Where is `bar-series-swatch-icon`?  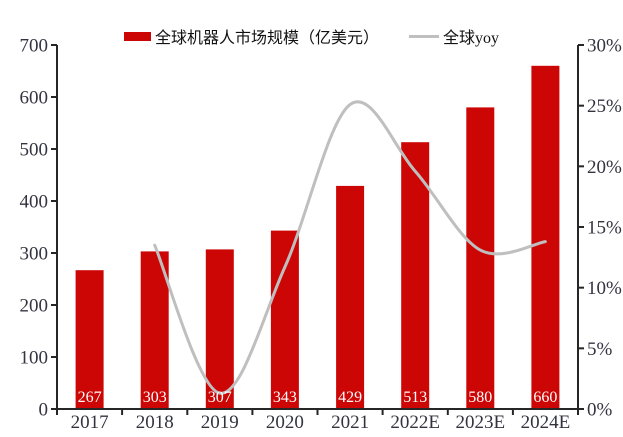 bar-series-swatch-icon is located at coordinates (137, 36).